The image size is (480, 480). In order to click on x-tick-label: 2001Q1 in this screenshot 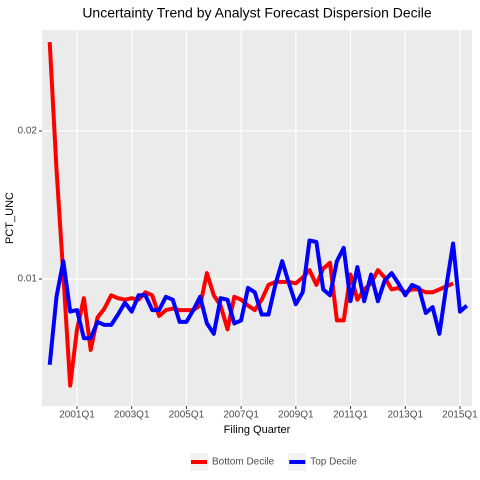, I will do `click(77, 415)`.